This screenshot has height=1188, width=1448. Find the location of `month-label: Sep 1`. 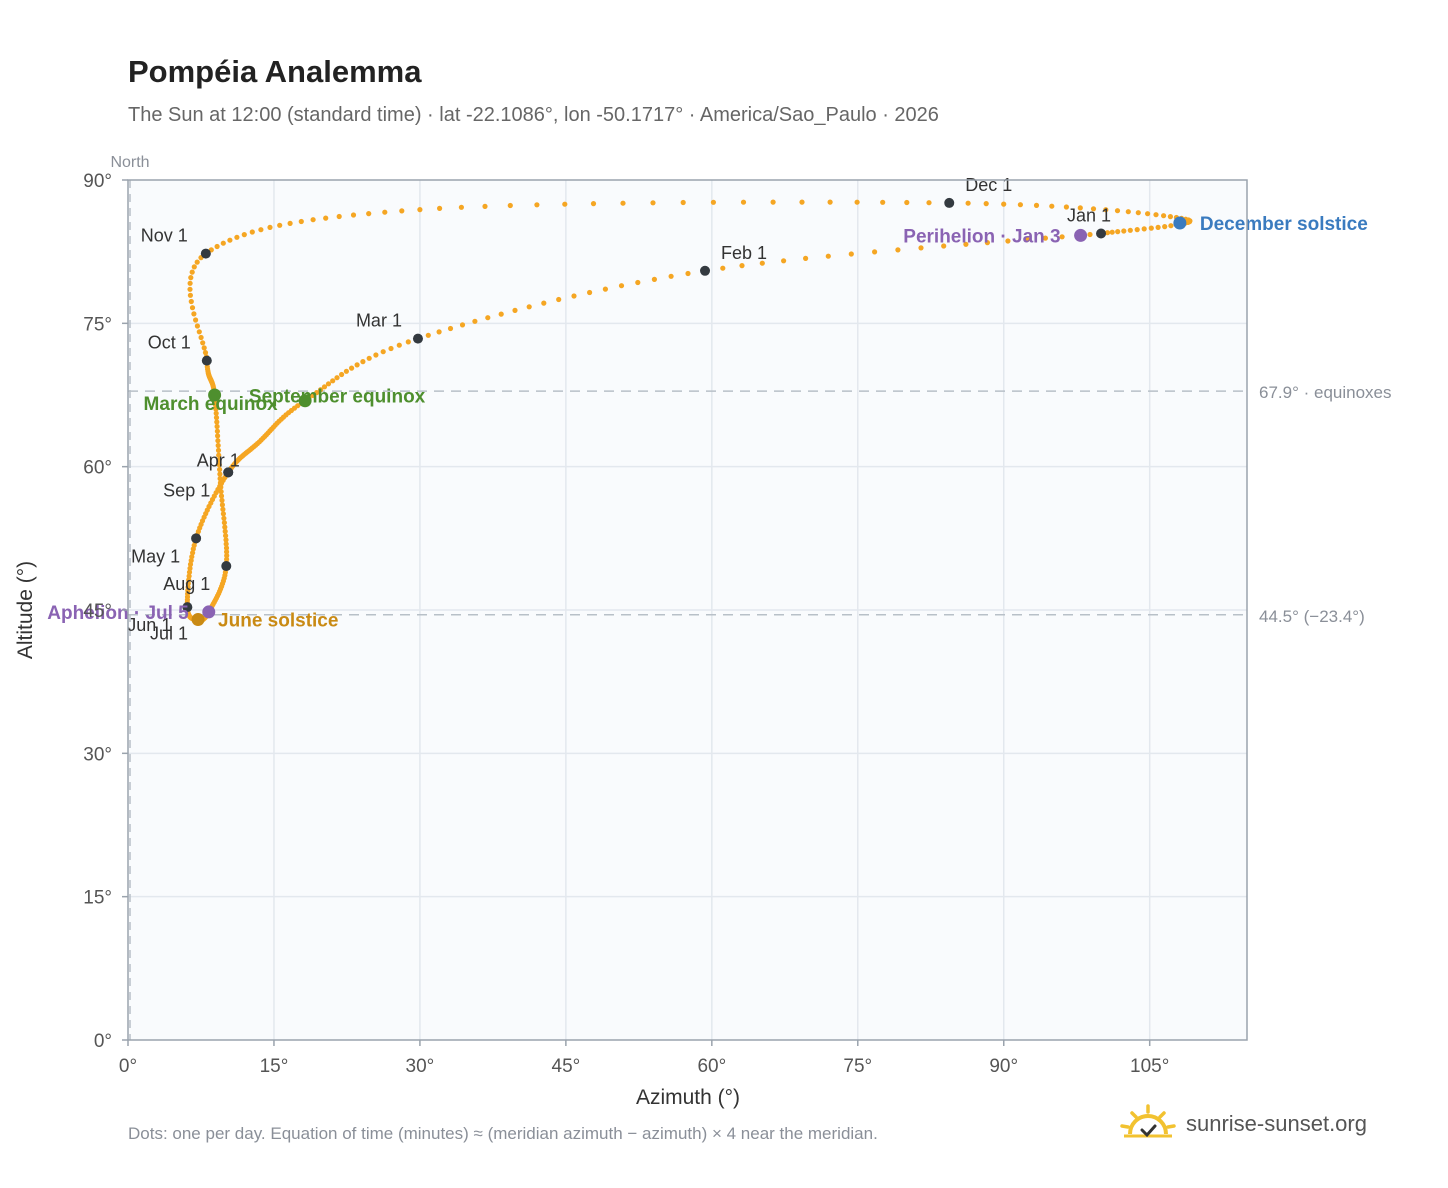

month-label: Sep 1 is located at coordinates (186, 490).